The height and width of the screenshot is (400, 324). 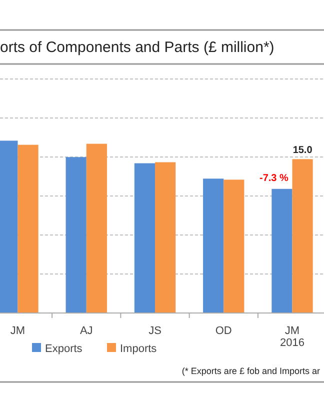 What do you see at coordinates (155, 331) in the screenshot?
I see `x-tick-label: JS` at bounding box center [155, 331].